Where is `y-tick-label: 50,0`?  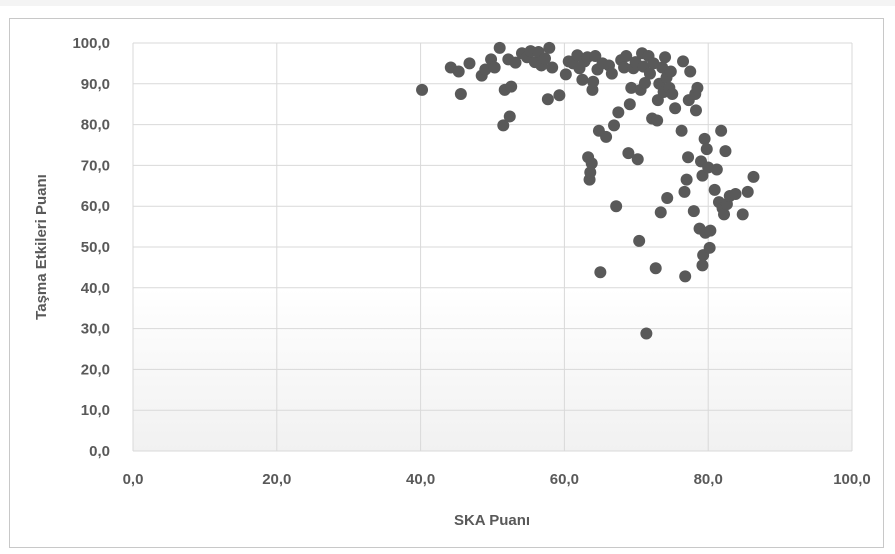 y-tick-label: 50,0 is located at coordinates (95, 247).